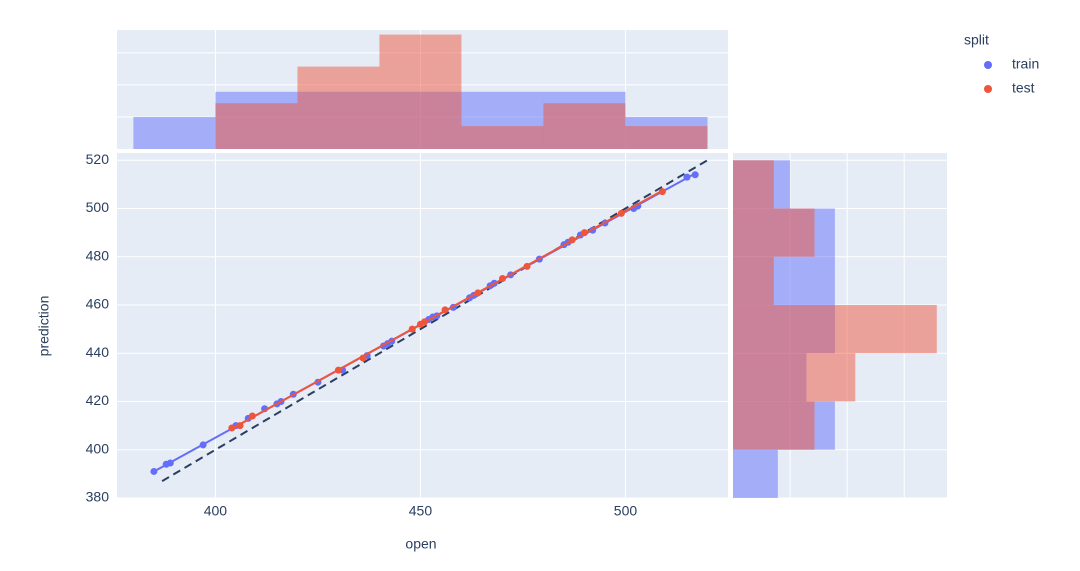 The height and width of the screenshot is (571, 1080). What do you see at coordinates (98, 497) in the screenshot?
I see `y-tick-label: 380` at bounding box center [98, 497].